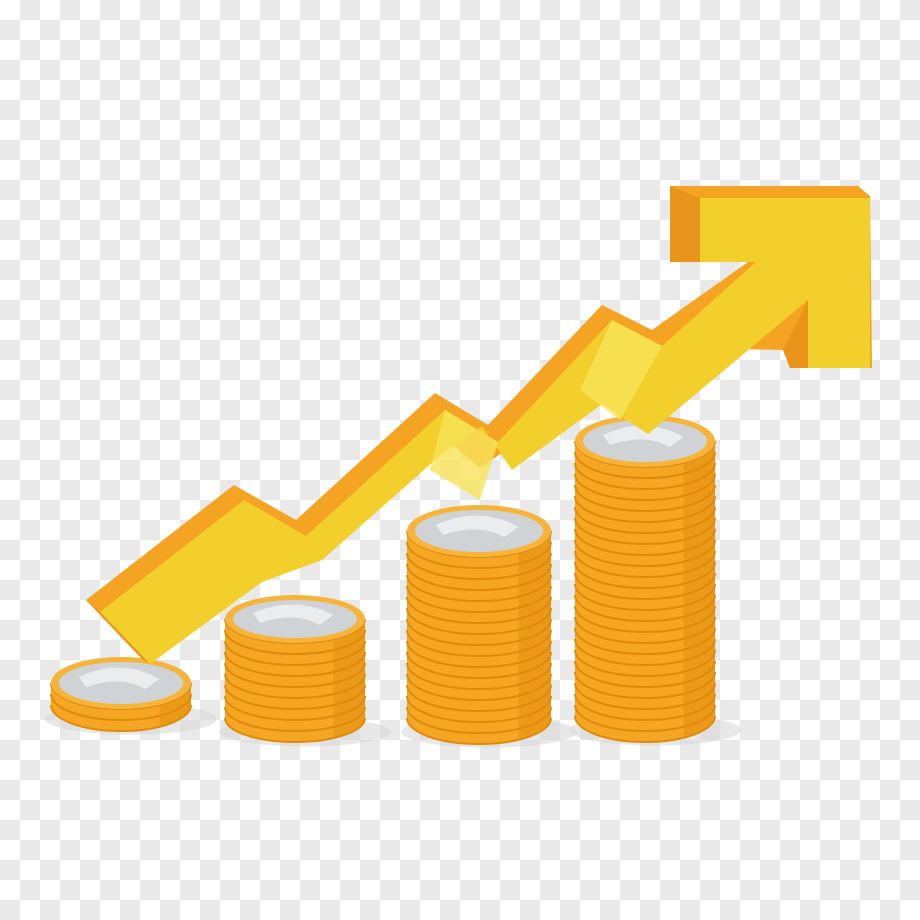  I want to click on arrow-tail-side, so click(118, 632).